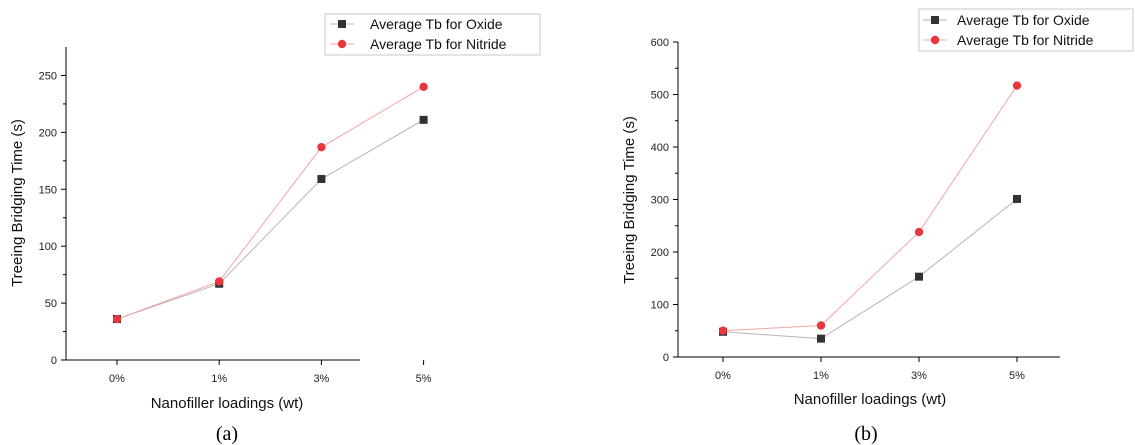 The height and width of the screenshot is (445, 1135). I want to click on chart-b-y-tick-label: 100, so click(660, 306).